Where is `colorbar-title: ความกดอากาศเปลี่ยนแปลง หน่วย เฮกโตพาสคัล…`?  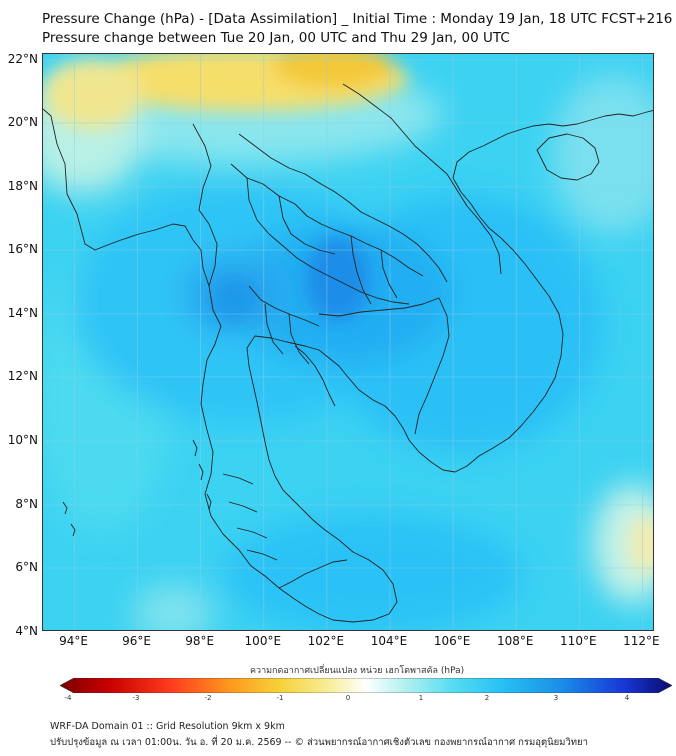 colorbar-title: ความกดอากาศเปลี่ยนแปลง หน่วย เฮกโตพาสคัล… is located at coordinates (357, 671).